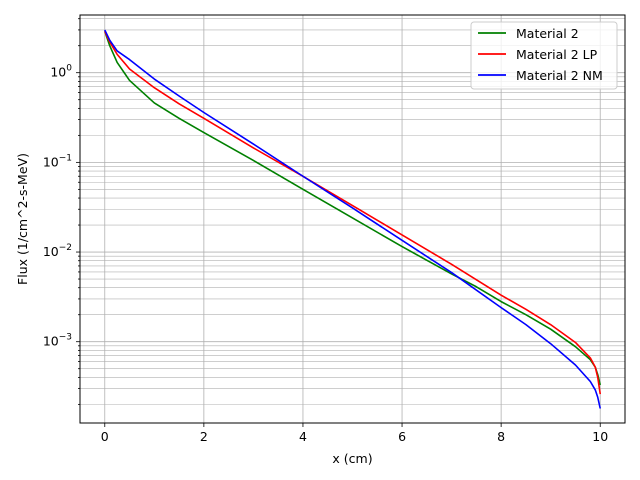 The image size is (640, 480). I want to click on x-axis-label: x (cm), so click(352, 458).